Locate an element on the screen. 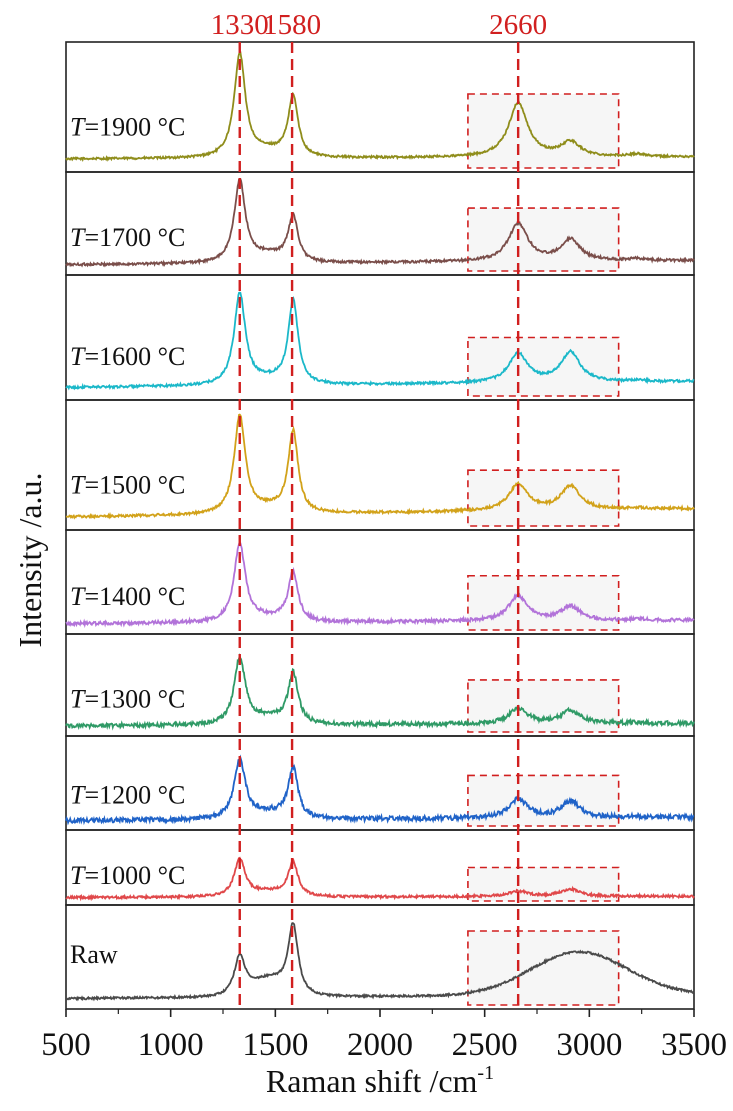  peak-label-1580: 1580 is located at coordinates (292, 25).